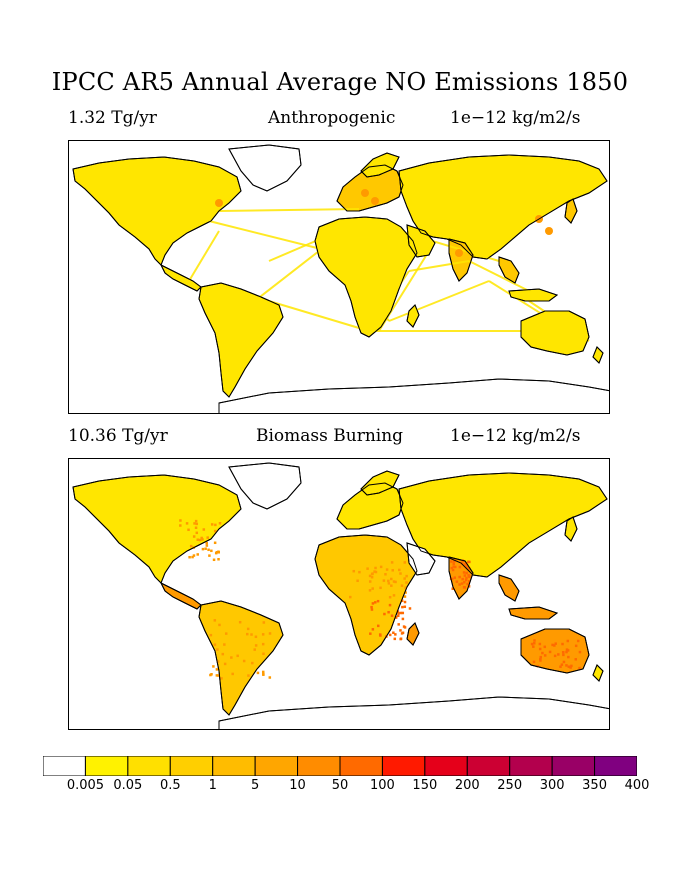  Describe the element at coordinates (421, 241) in the screenshot. I see `arabia-coast` at that location.